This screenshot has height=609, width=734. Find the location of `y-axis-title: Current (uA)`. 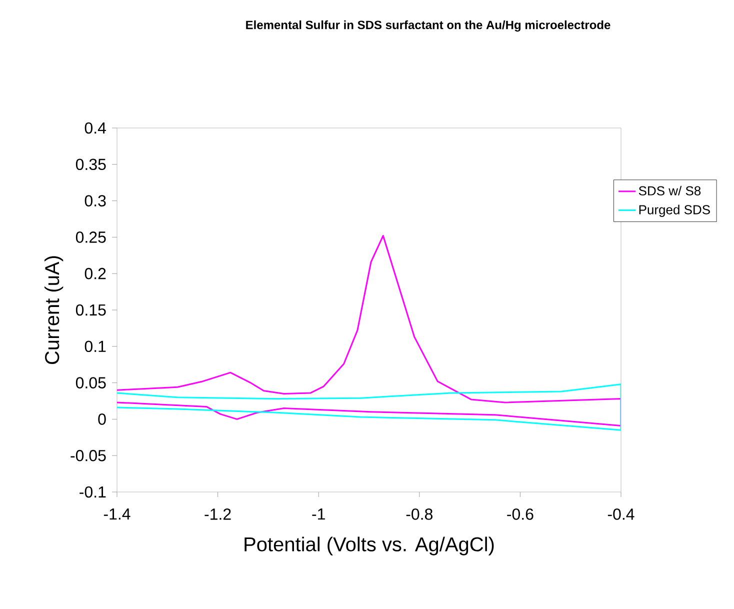

y-axis-title: Current (uA) is located at coordinates (54, 310).